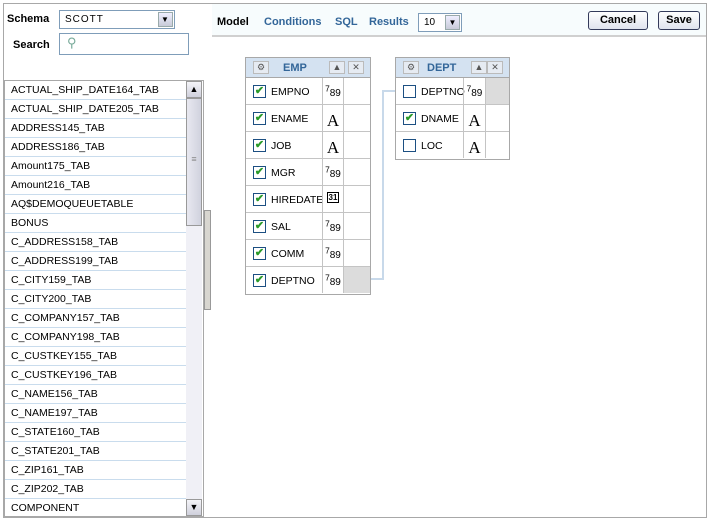 This screenshot has width=709, height=520. Describe the element at coordinates (679, 20) in the screenshot. I see `save-button: Save` at that location.